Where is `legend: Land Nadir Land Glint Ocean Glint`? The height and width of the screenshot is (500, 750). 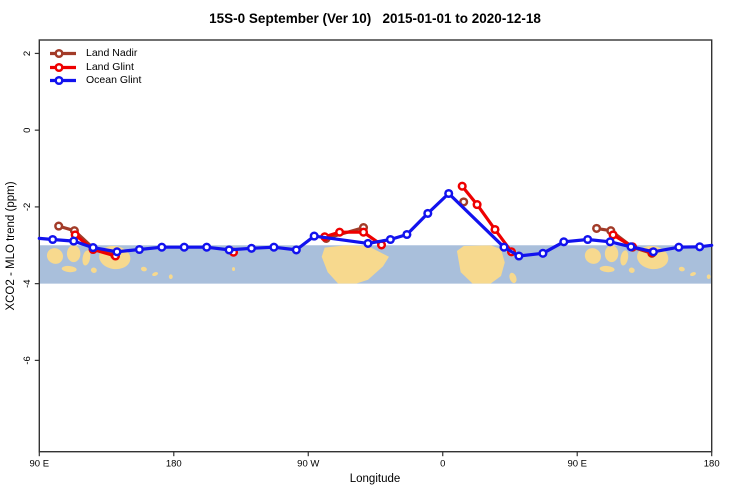
legend: Land Nadir Land Glint Ocean Glint is located at coordinates (95, 67).